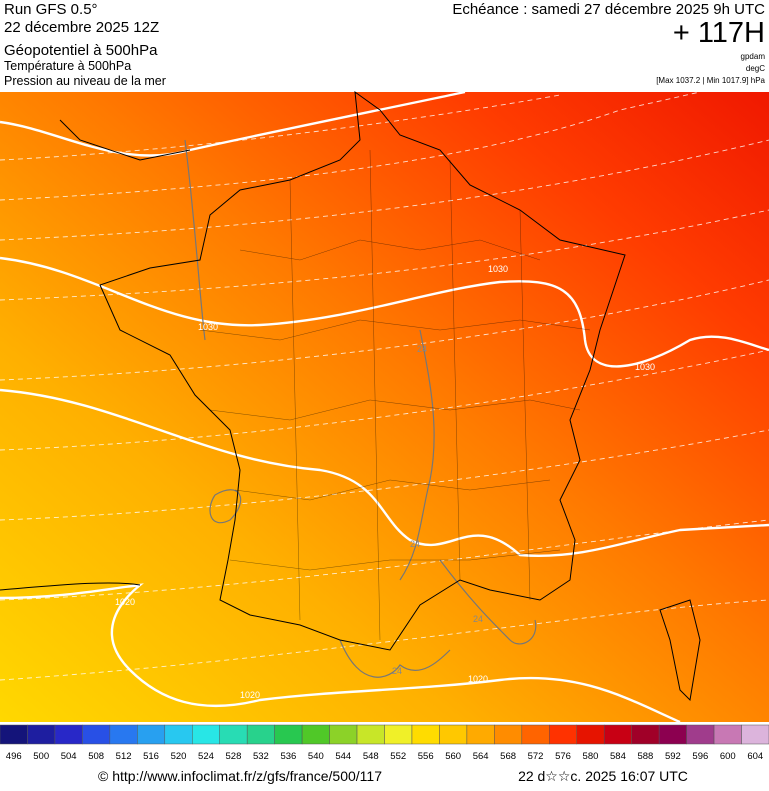 Image resolution: width=769 pixels, height=791 pixels. Describe the element at coordinates (618, 756) in the screenshot. I see `colorbar-label: 584` at that location.